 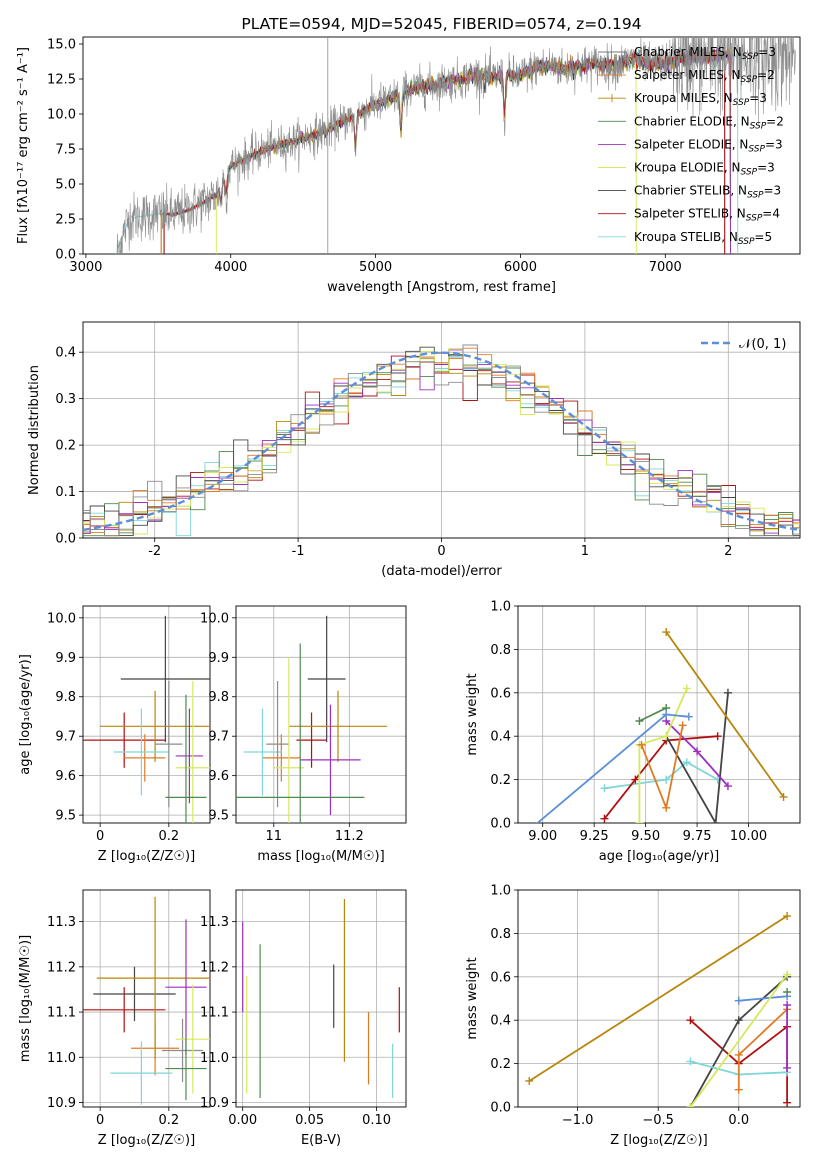 What do you see at coordinates (658, 1120) in the screenshot?
I see `x-tick-label: −0.5` at bounding box center [658, 1120].